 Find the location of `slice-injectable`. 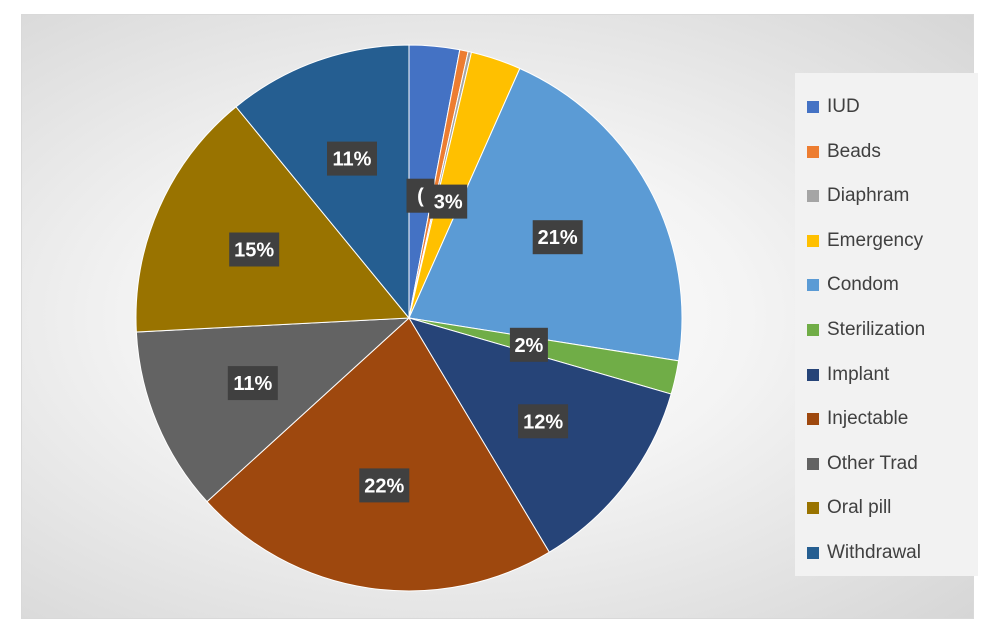

slice-injectable is located at coordinates (378, 454).